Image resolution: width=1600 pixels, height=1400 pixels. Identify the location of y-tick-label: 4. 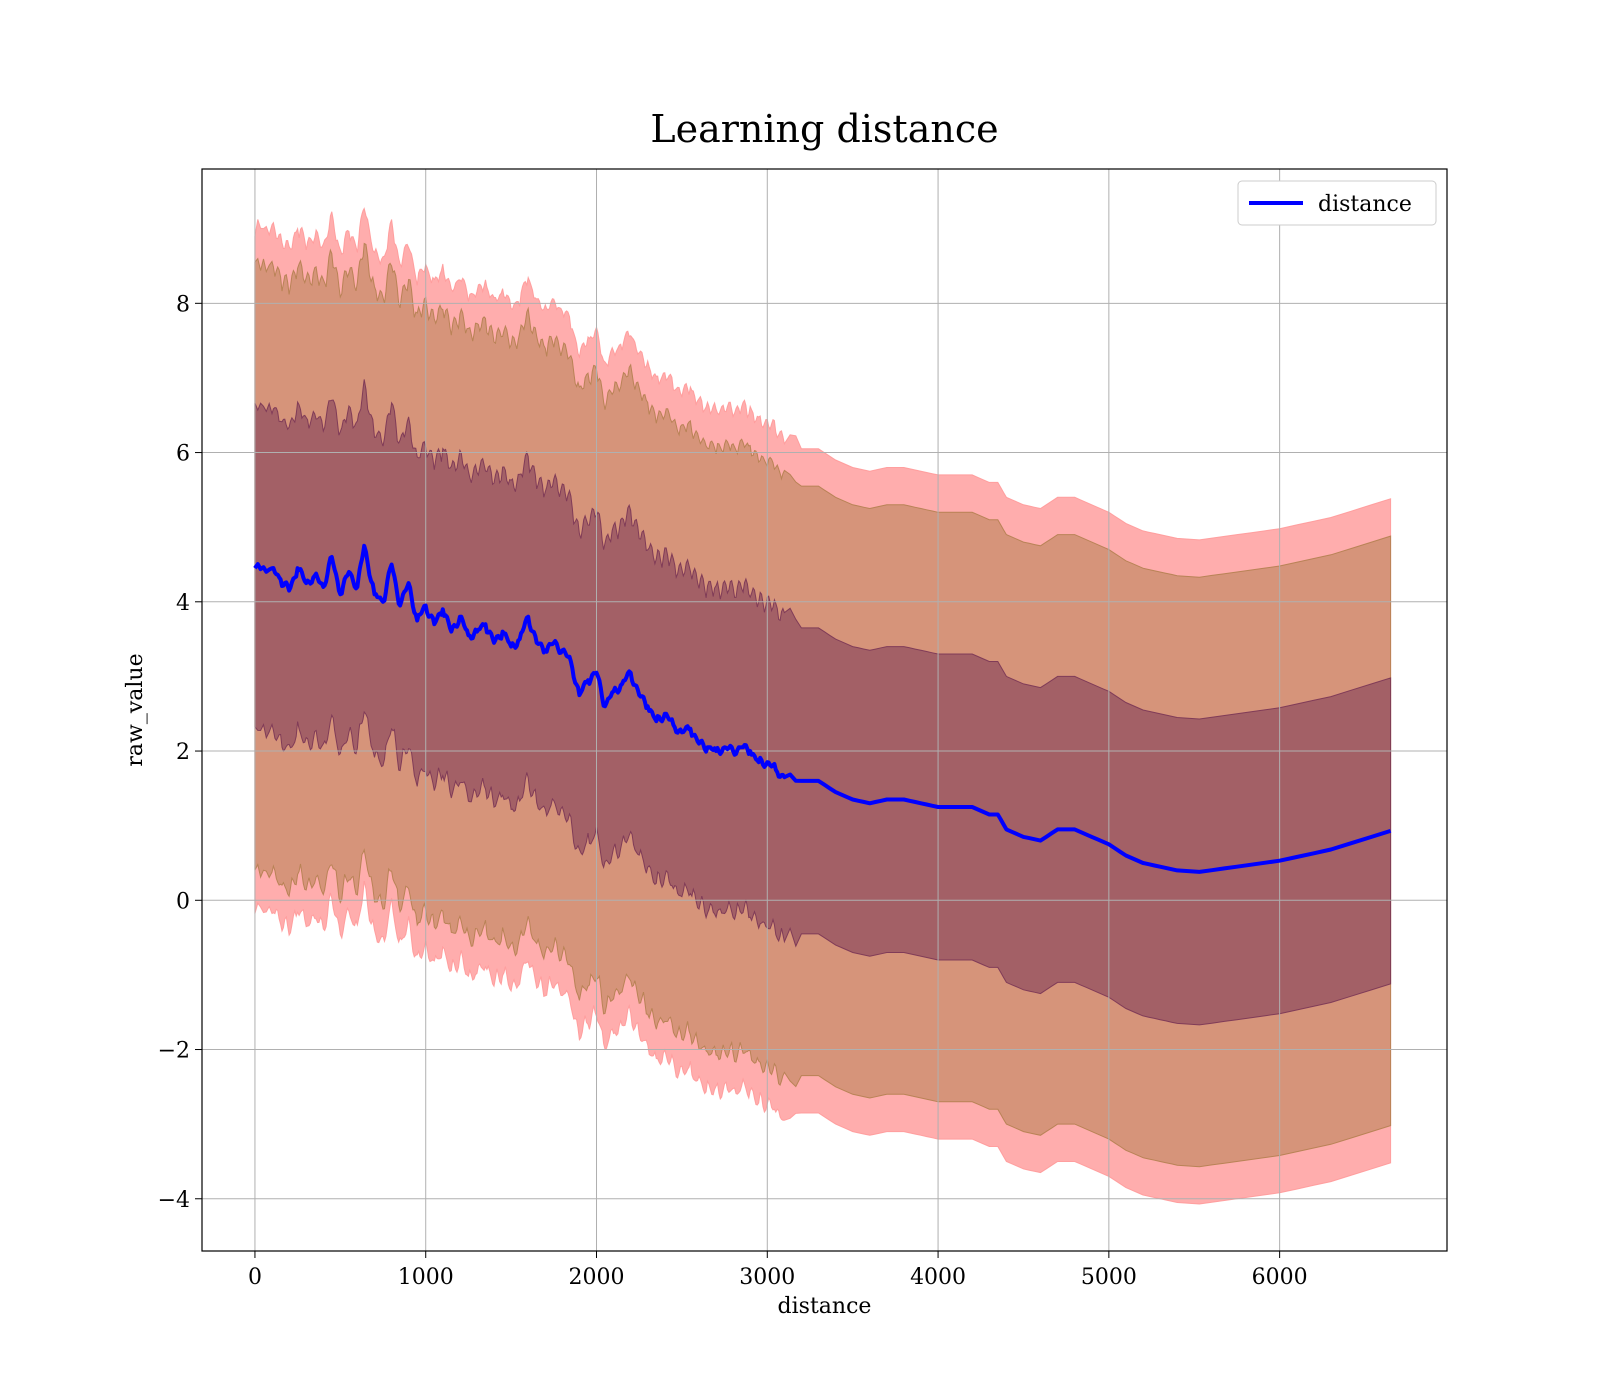
(183, 603).